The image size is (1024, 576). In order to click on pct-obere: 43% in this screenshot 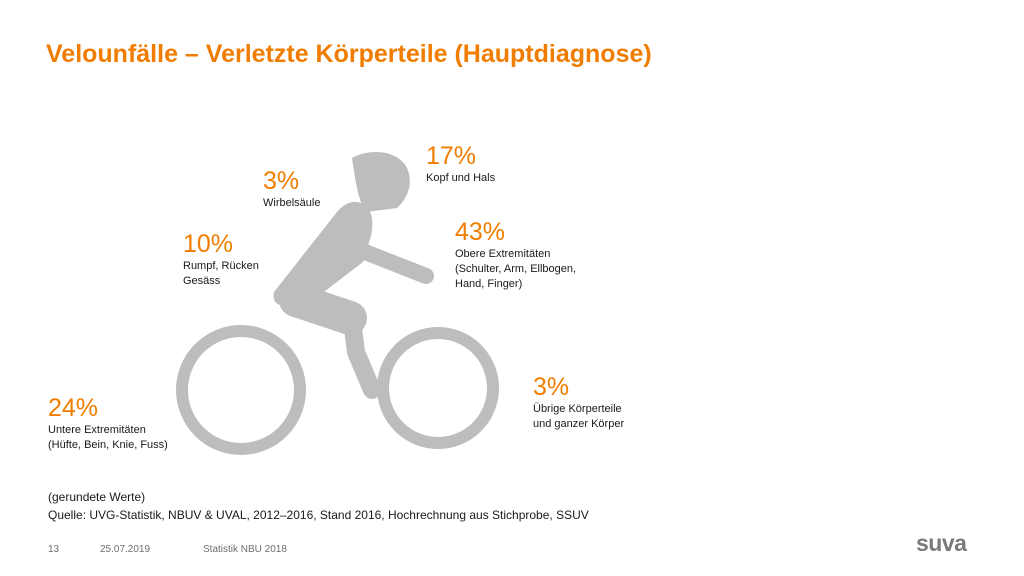, I will do `click(480, 232)`.